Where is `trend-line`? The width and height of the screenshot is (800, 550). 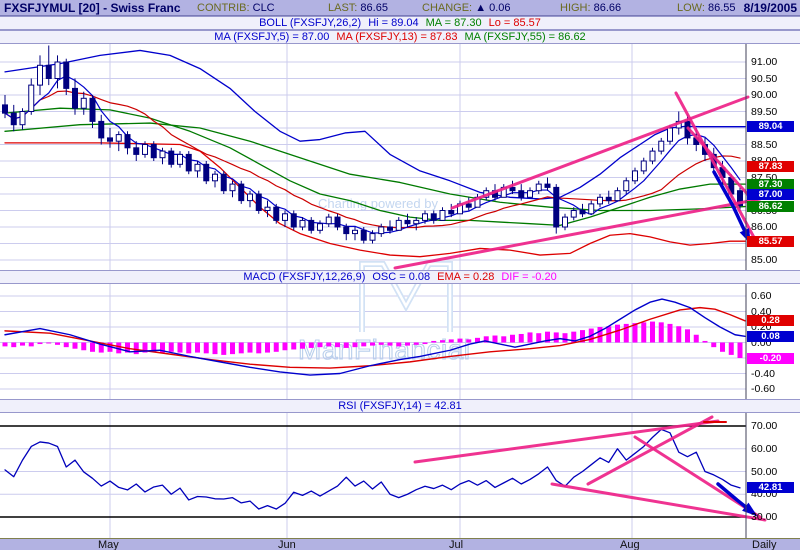
trend-line is located at coordinates (716, 168).